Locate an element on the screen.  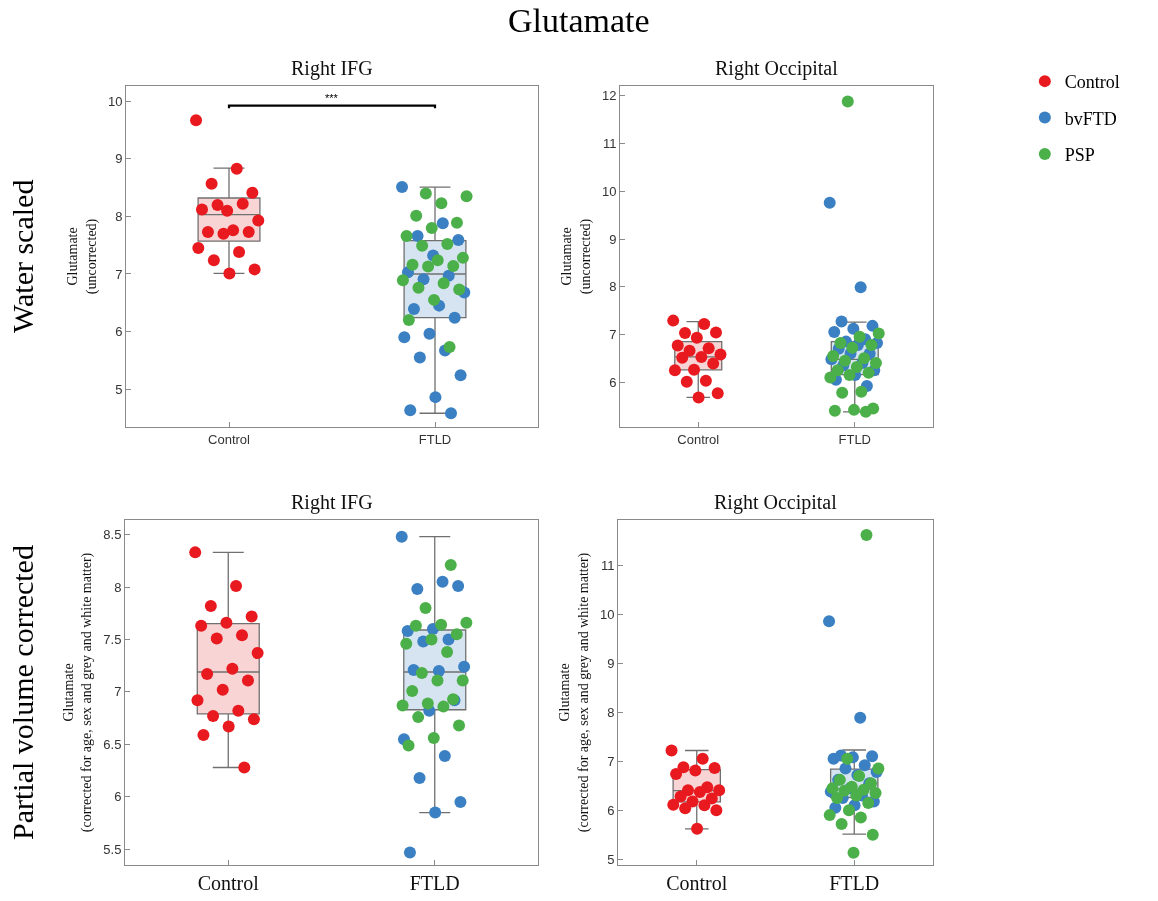
text: Partial volume corrected is located at coordinates (23, 692).